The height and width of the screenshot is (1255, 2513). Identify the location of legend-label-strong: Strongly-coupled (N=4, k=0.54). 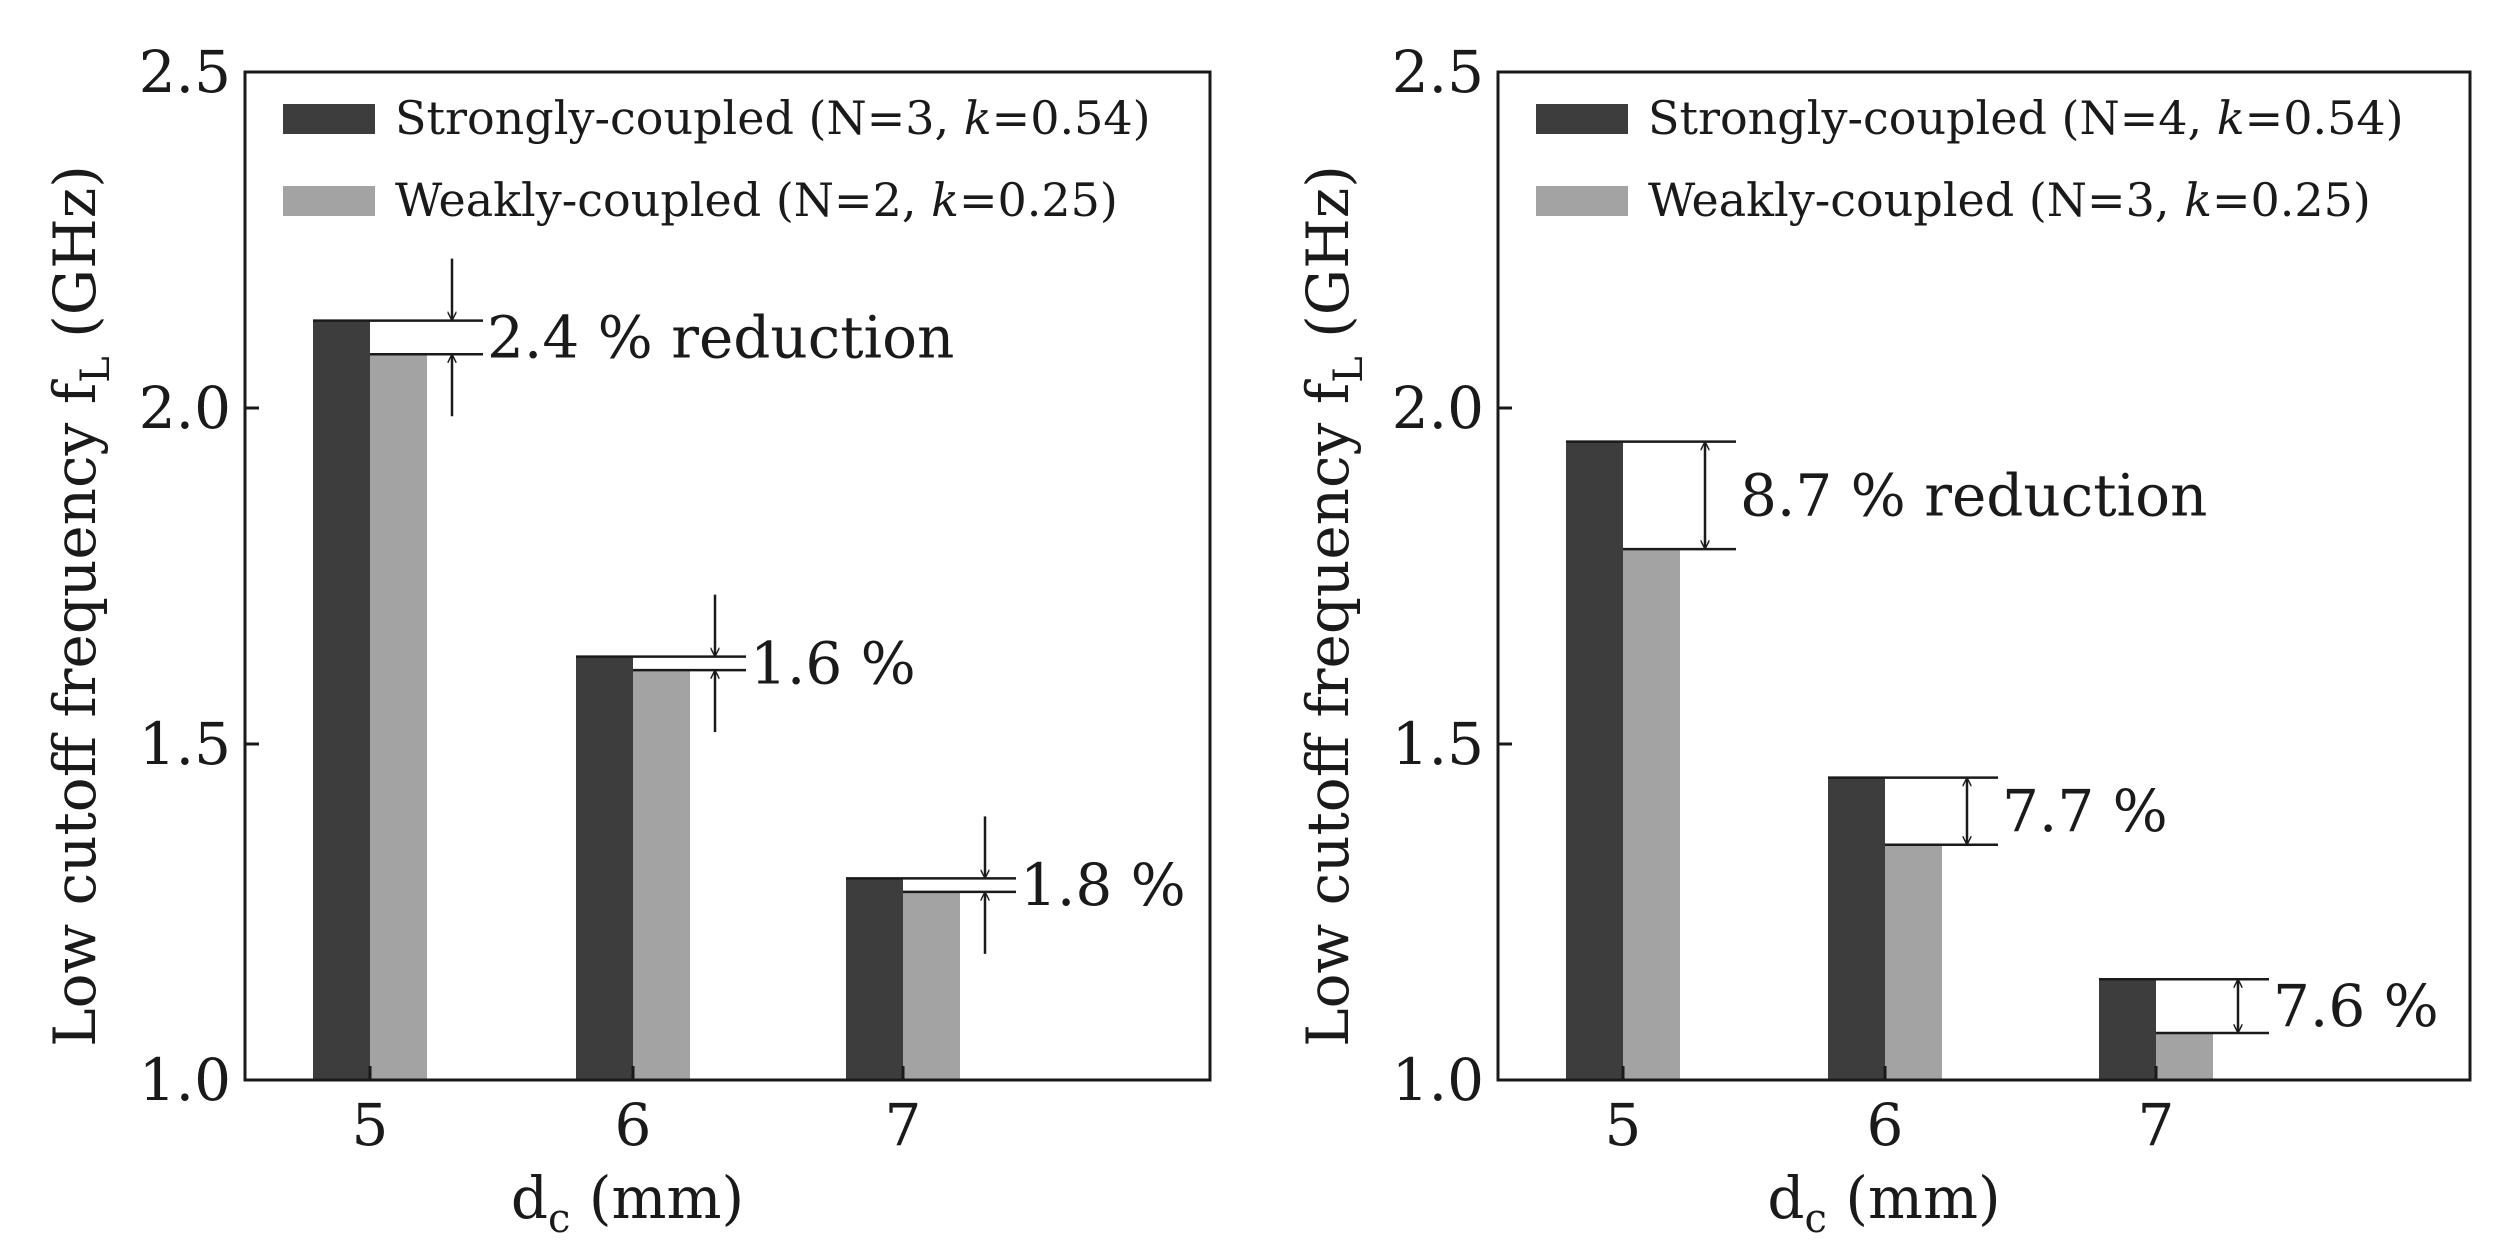
(2026, 118).